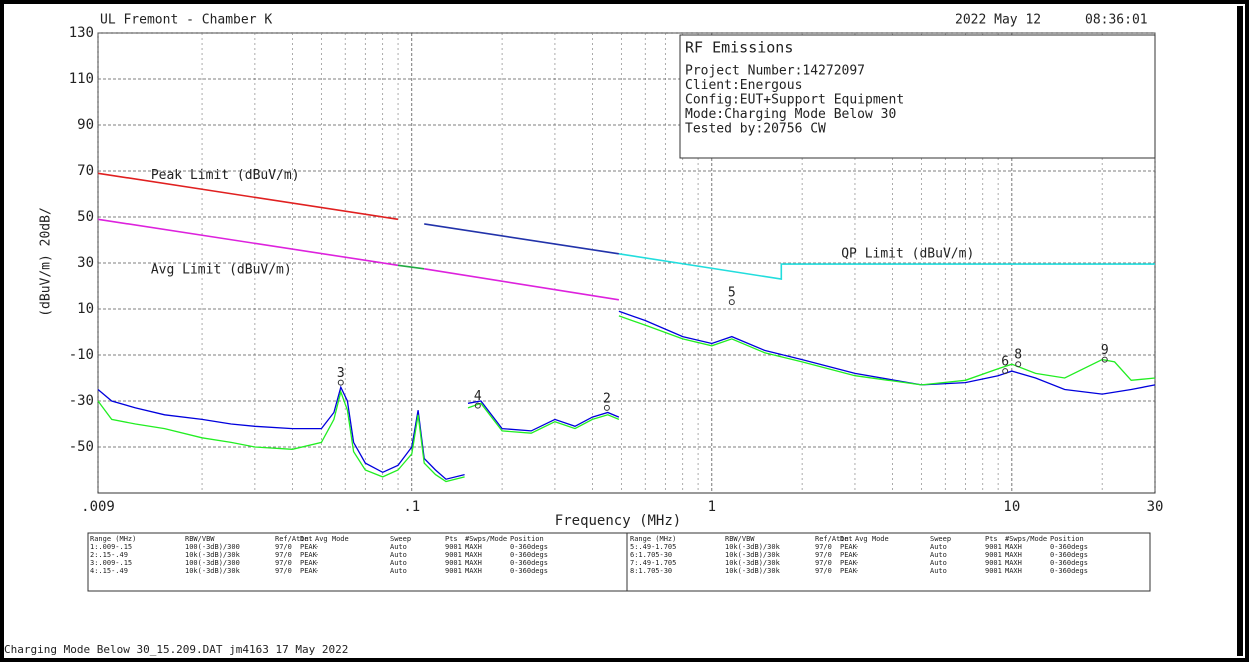 The image size is (1249, 662). What do you see at coordinates (790, 114) in the screenshot?
I see `info-line: Mode:Charging Mode Below 30` at bounding box center [790, 114].